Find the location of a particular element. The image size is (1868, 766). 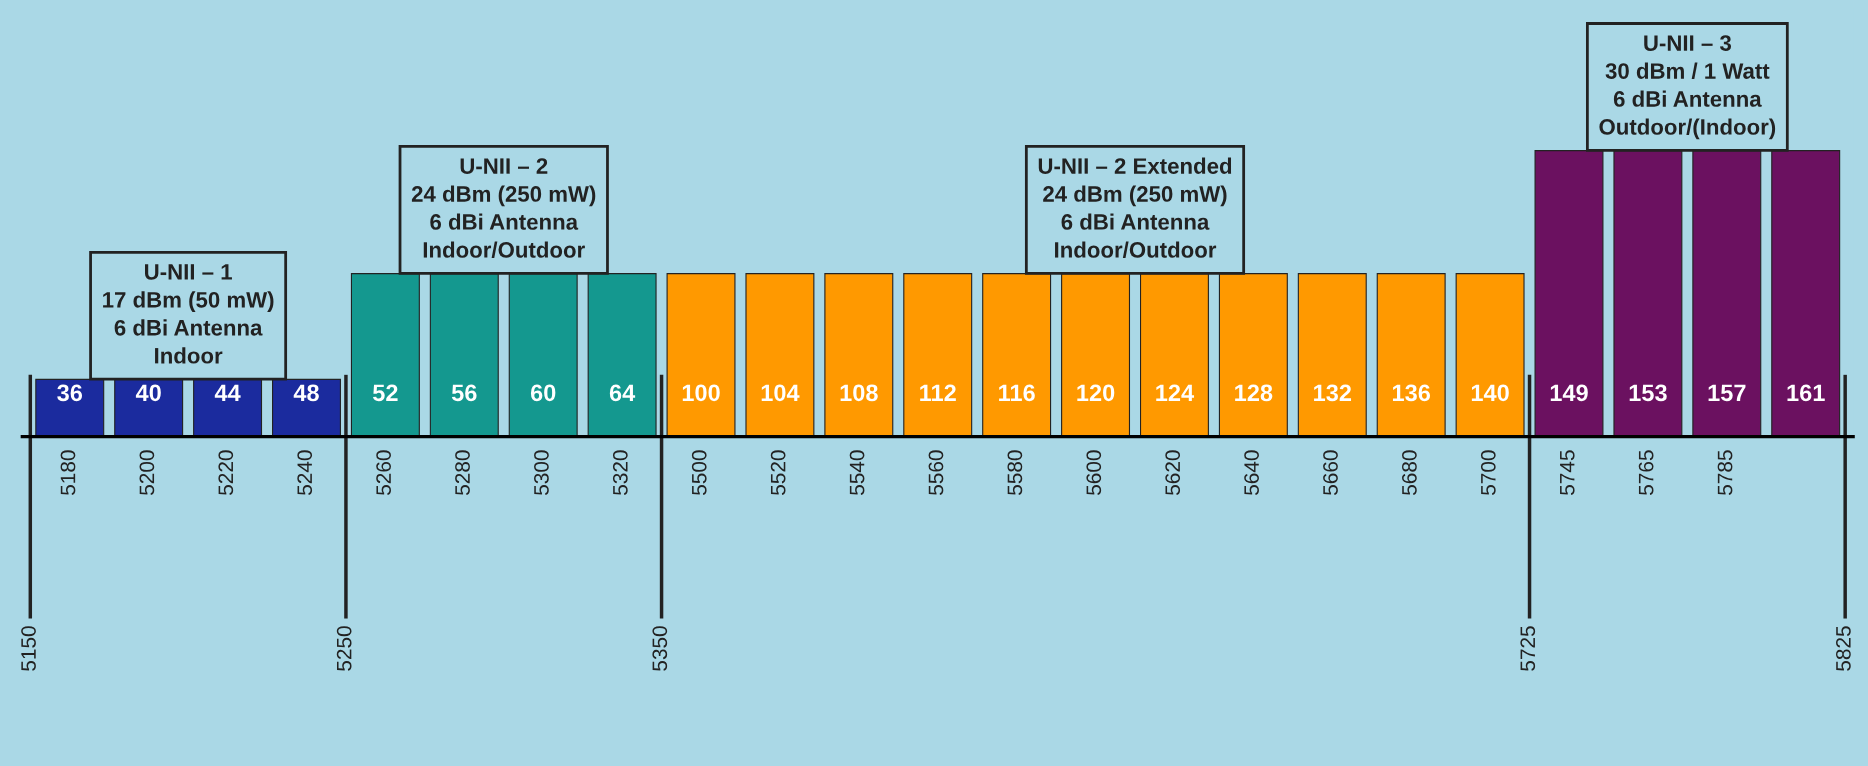

text: 5825 is located at coordinates (1843, 648).